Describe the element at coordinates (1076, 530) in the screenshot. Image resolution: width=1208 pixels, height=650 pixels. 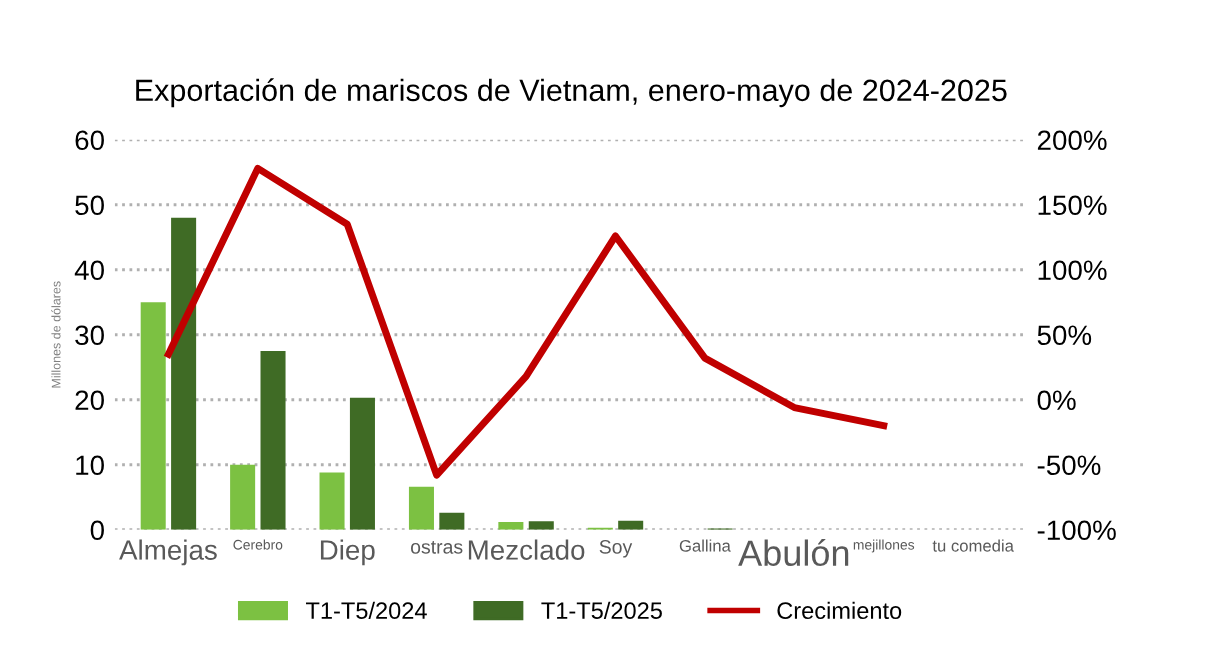
I see `y2-tick-label: -100%` at that location.